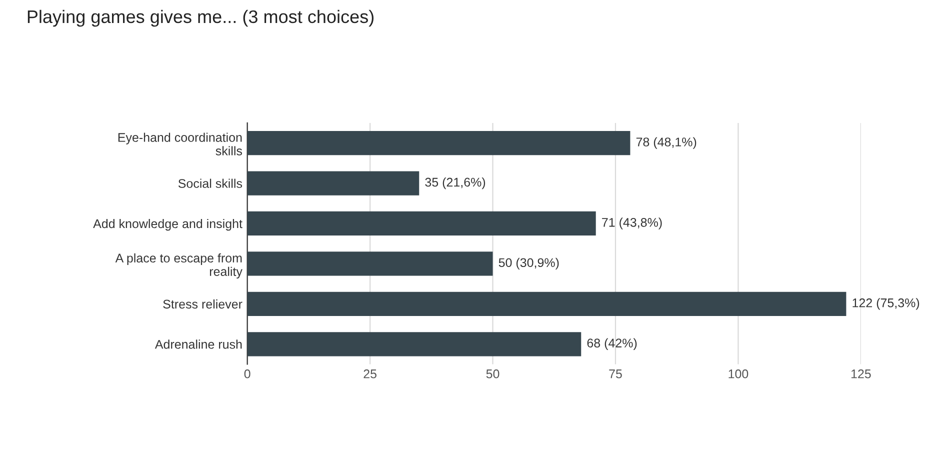 The image size is (944, 464). What do you see at coordinates (247, 373) in the screenshot?
I see `x-tick-label: 0` at bounding box center [247, 373].